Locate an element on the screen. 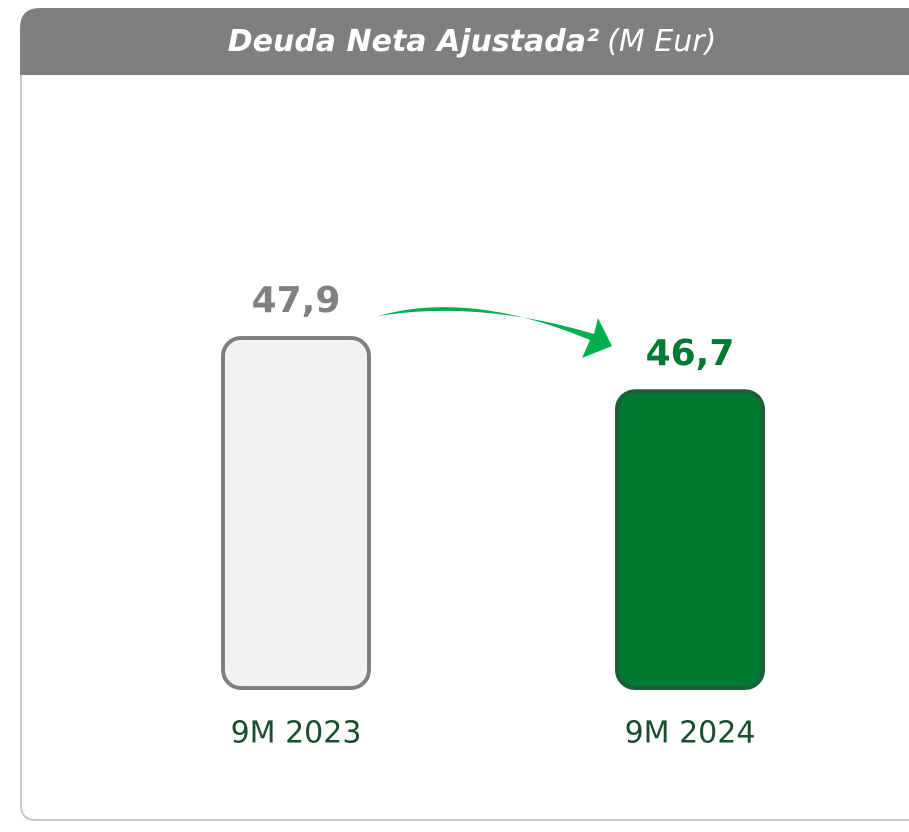  x-tick-label: 9M 2023 is located at coordinates (296, 733).